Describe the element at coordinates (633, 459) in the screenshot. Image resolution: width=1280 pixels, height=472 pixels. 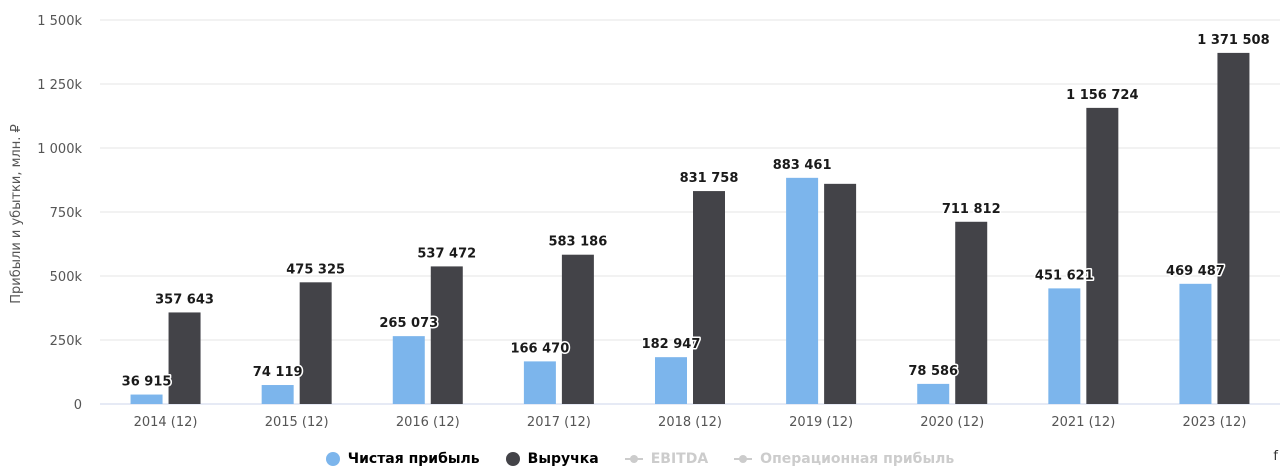
I see `legend-marker-ebitda` at that location.